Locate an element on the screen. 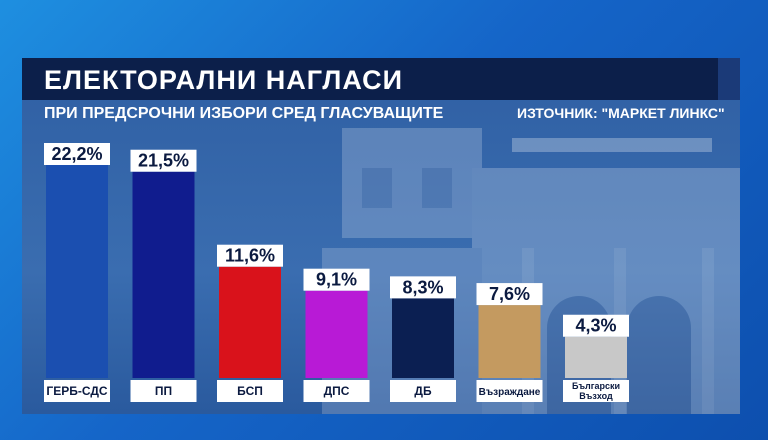 This screenshot has width=768, height=440. value-label-5: 7,6% is located at coordinates (509, 294).